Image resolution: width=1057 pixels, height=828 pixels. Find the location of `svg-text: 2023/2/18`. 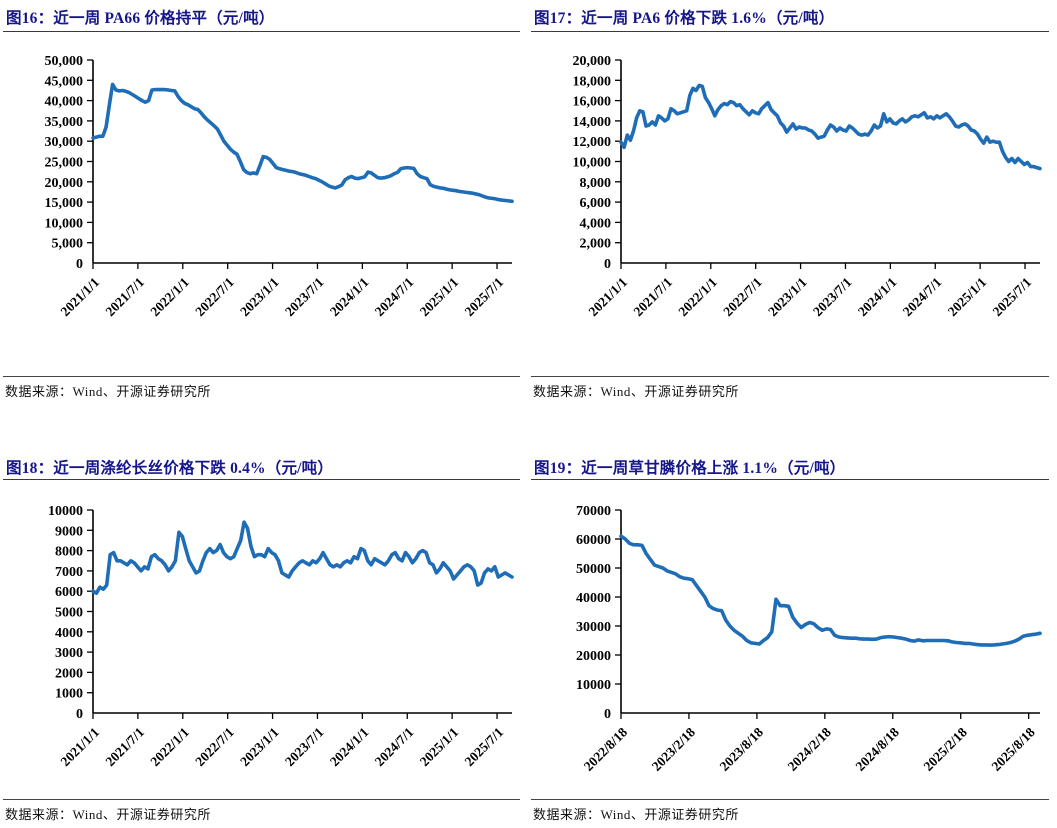

svg-text: 2023/2/18 is located at coordinates (673, 748).